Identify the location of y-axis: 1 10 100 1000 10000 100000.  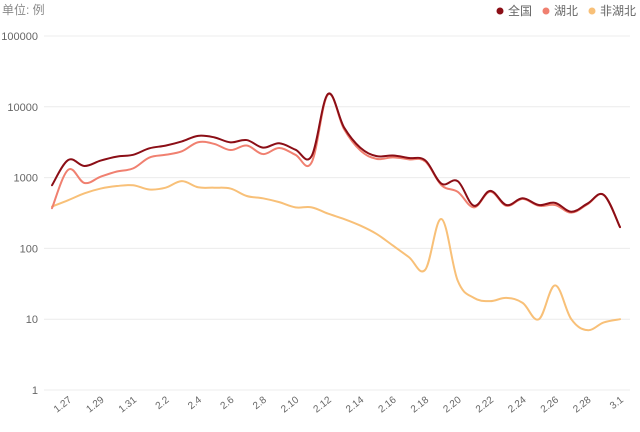
(19, 214).